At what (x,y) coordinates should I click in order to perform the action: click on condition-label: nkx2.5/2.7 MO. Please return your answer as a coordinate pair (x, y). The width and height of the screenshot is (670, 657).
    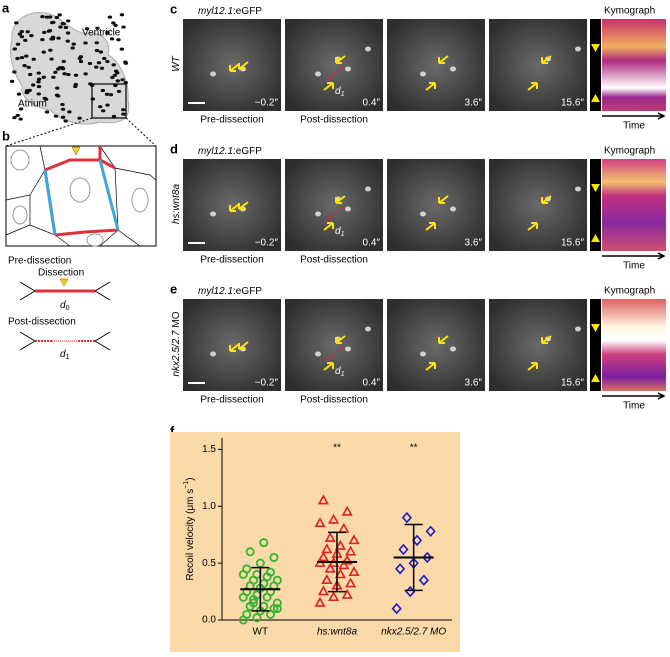
    Looking at the image, I should click on (176, 343).